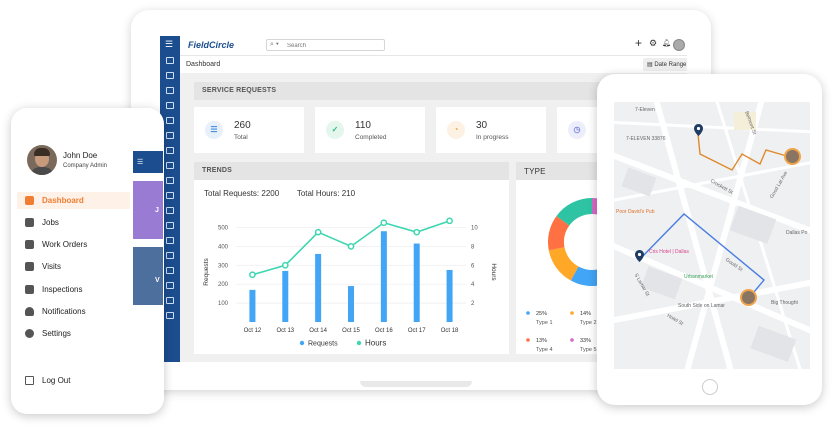 Image resolution: width=835 pixels, height=428 pixels. I want to click on total-hours-label: Total Hours:, so click(318, 193).